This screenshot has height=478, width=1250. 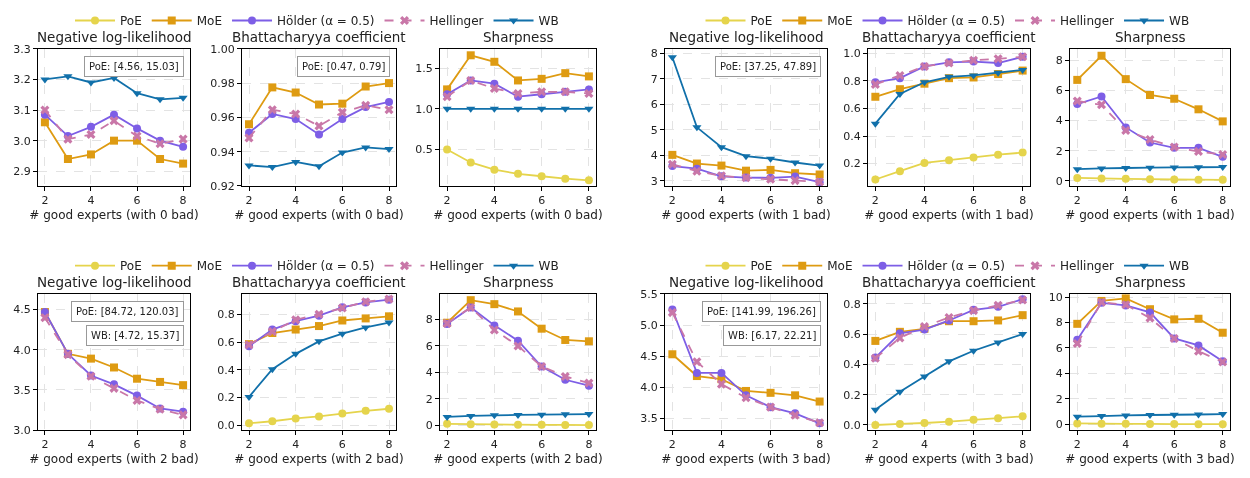 I want to click on y-tick-label: 5.5, so click(x=649, y=294).